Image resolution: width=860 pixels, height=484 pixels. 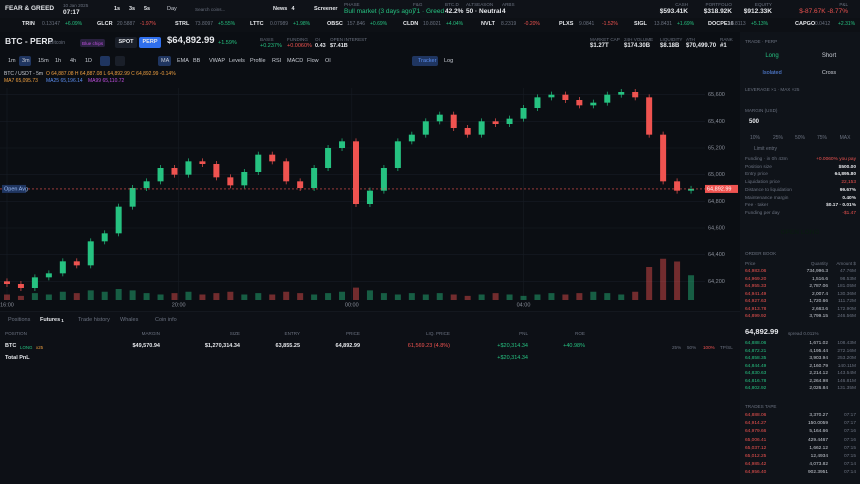 What do you see at coordinates (677, 347) in the screenshot?
I see `actions: 25%` at bounding box center [677, 347].